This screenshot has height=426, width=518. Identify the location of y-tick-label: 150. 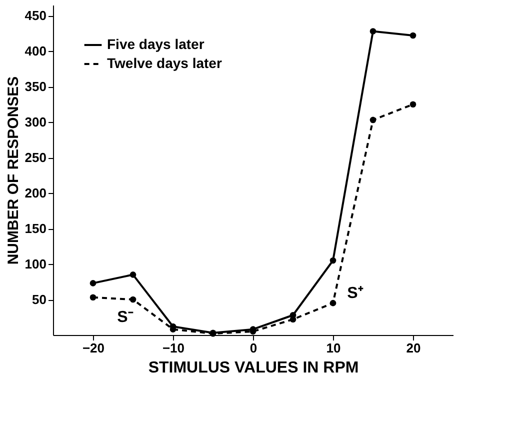
(35, 228).